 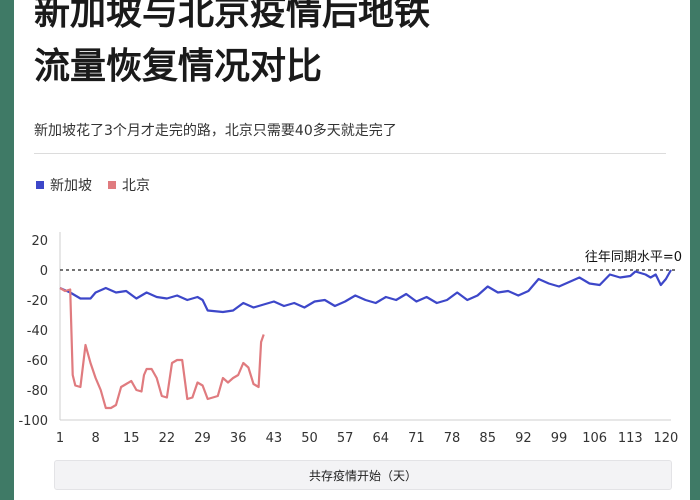 What do you see at coordinates (136, 186) in the screenshot?
I see `legend-label-beijing: 北京` at bounding box center [136, 186].